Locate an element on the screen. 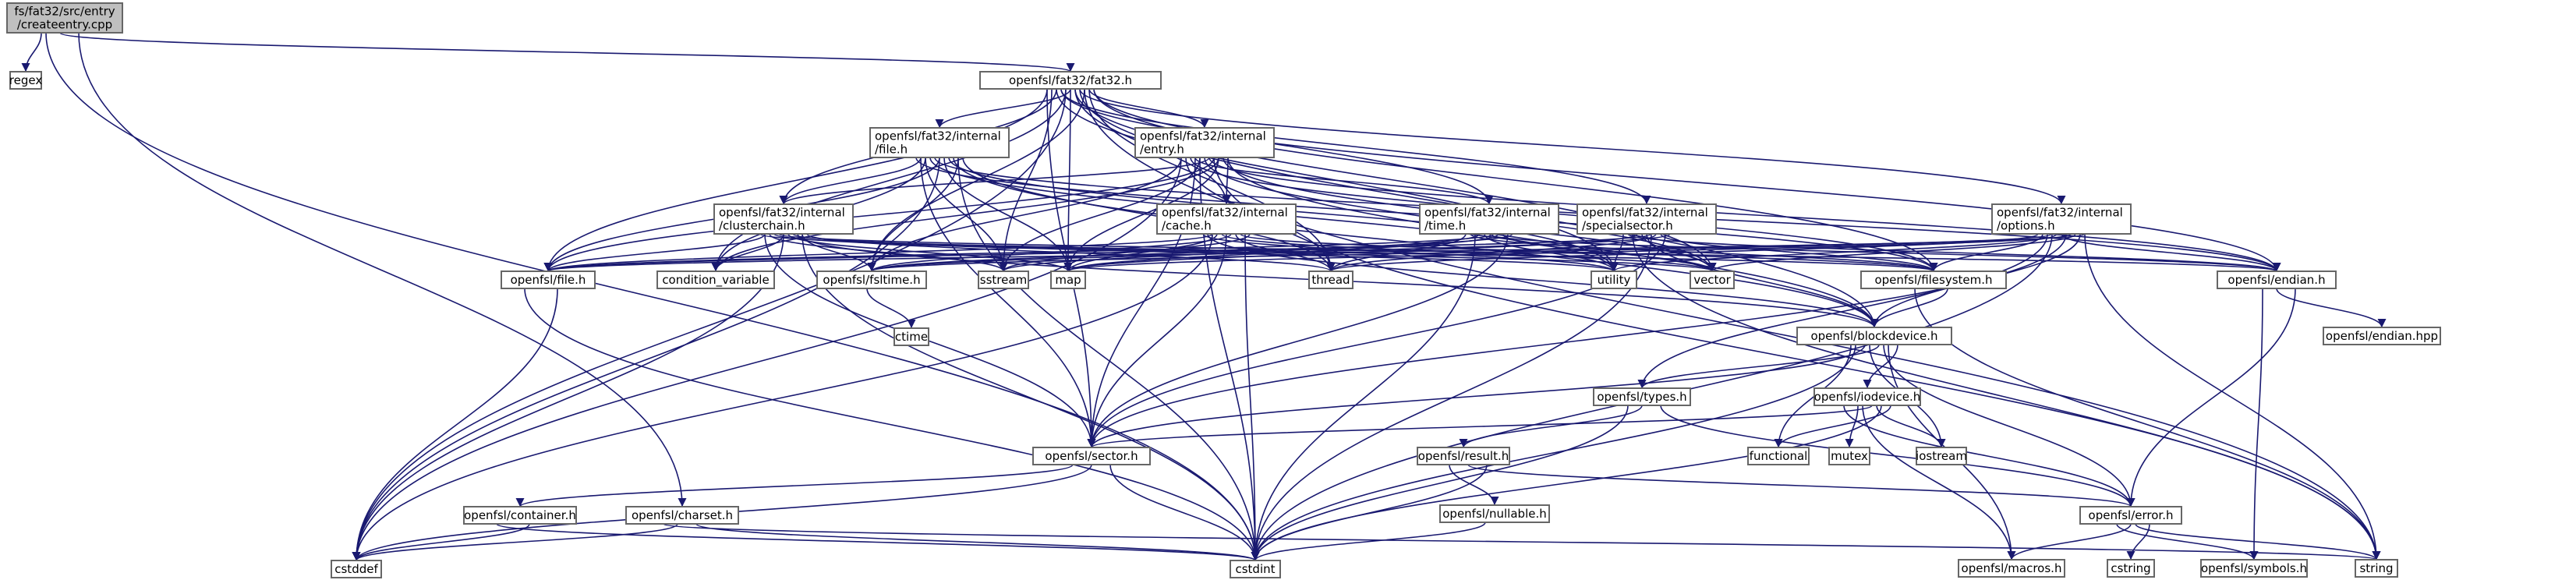 Image resolution: width=2576 pixels, height=587 pixels. node-entryh: openfsl/fat32/internal/entry.h is located at coordinates (1204, 142).